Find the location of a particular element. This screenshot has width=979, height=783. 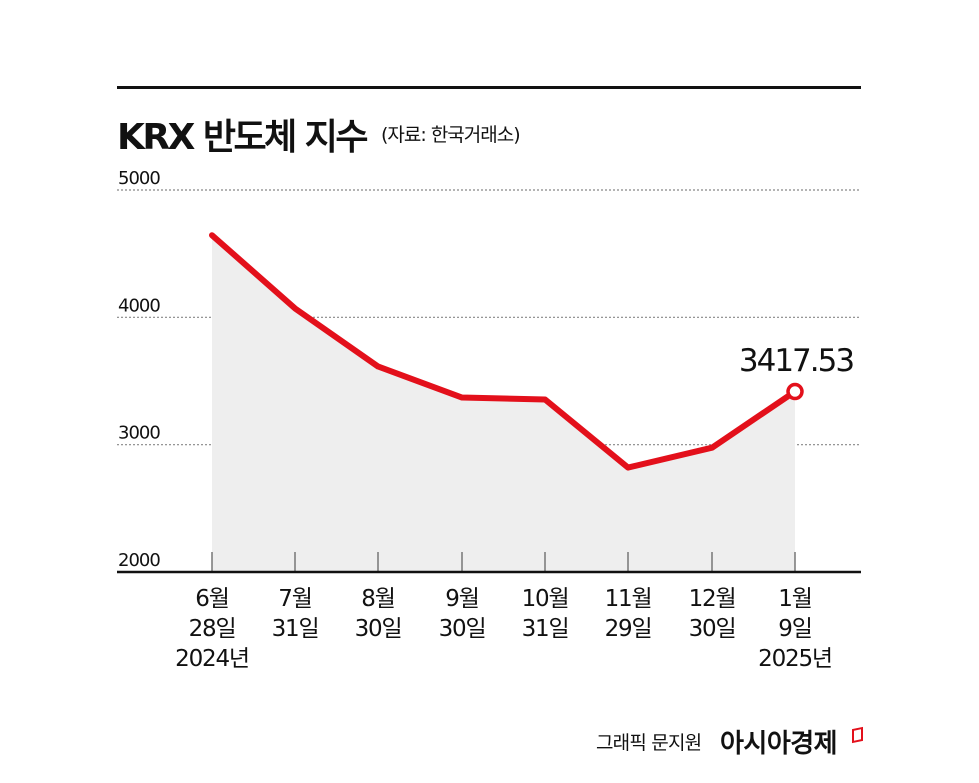

x-label-line: 2025년 is located at coordinates (795, 659).